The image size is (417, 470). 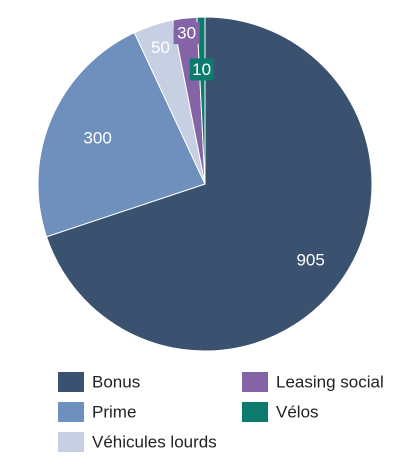 I want to click on legend-swatch-prime, so click(x=71, y=412).